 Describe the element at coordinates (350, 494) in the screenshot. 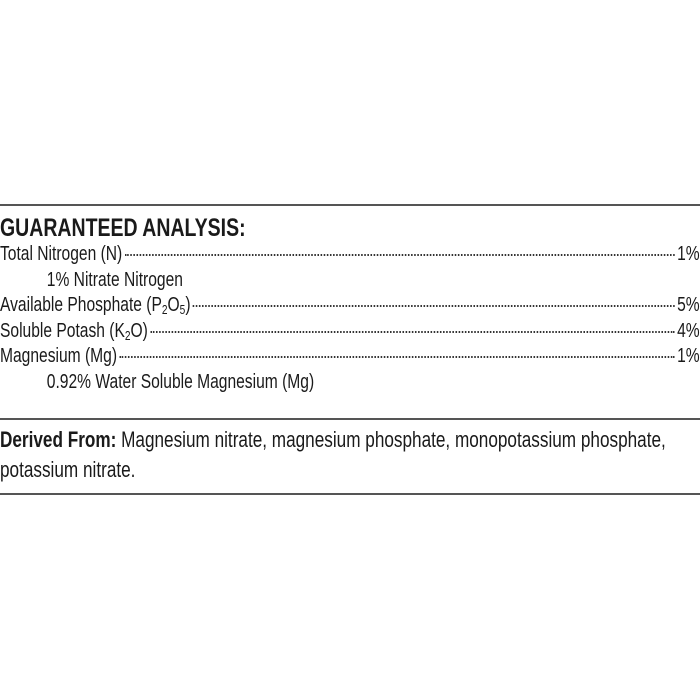

I see `bottom-divider` at that location.